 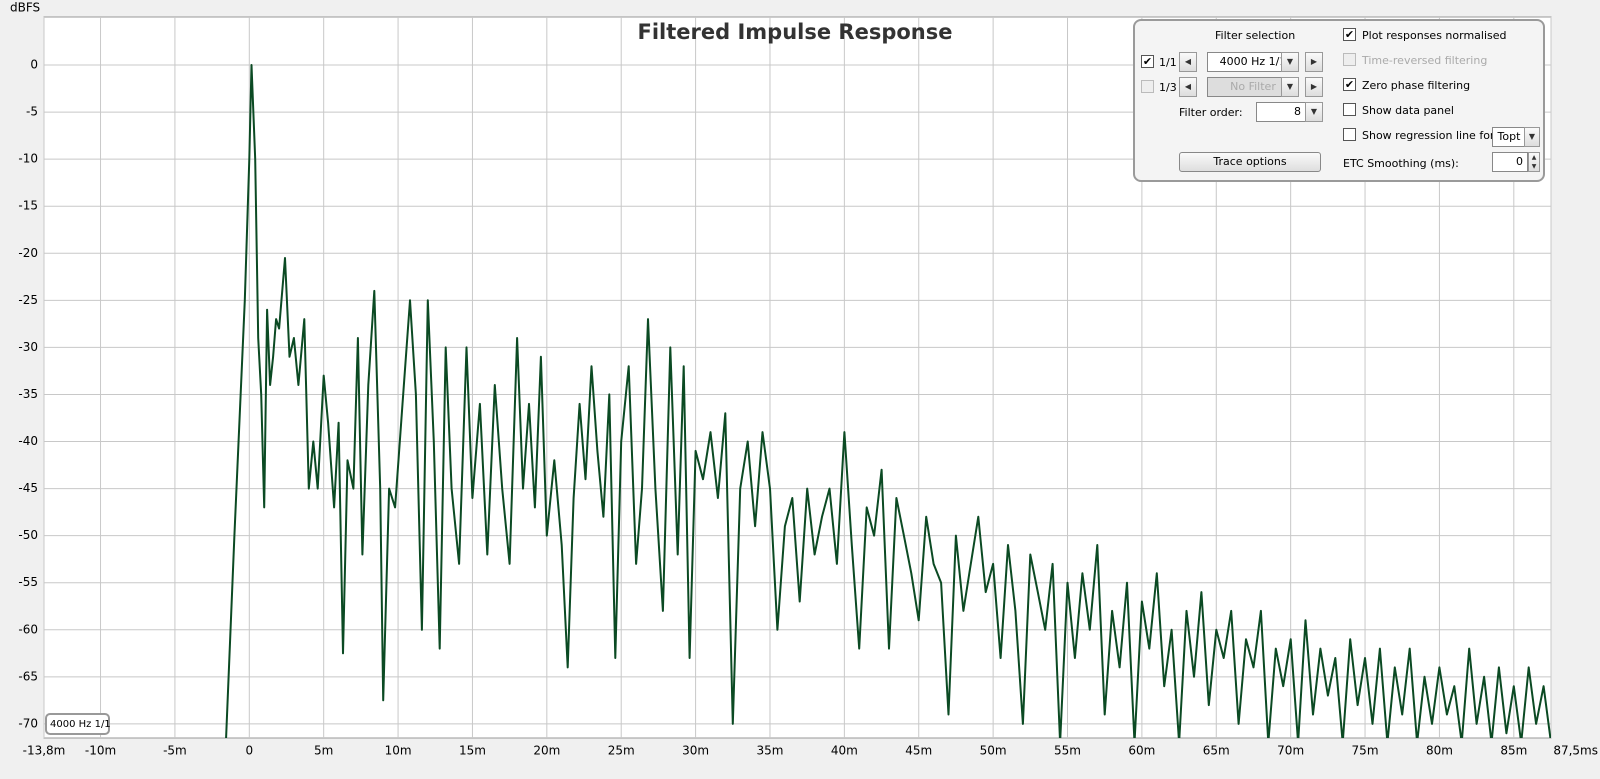 What do you see at coordinates (993, 751) in the screenshot?
I see `x-tick-label: 50m` at bounding box center [993, 751].